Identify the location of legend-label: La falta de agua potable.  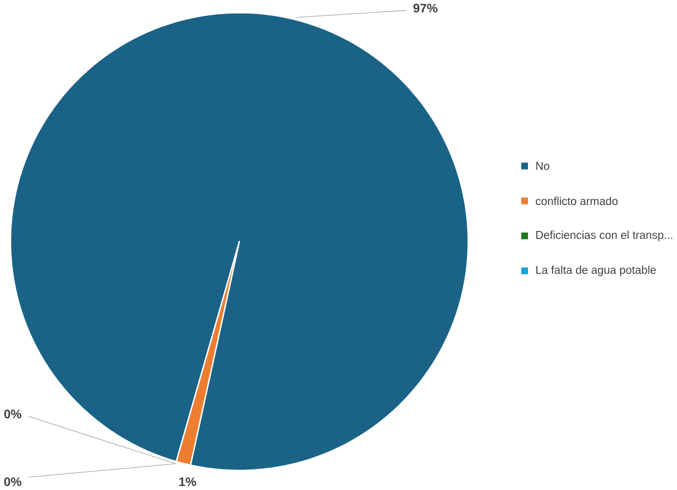
(596, 271).